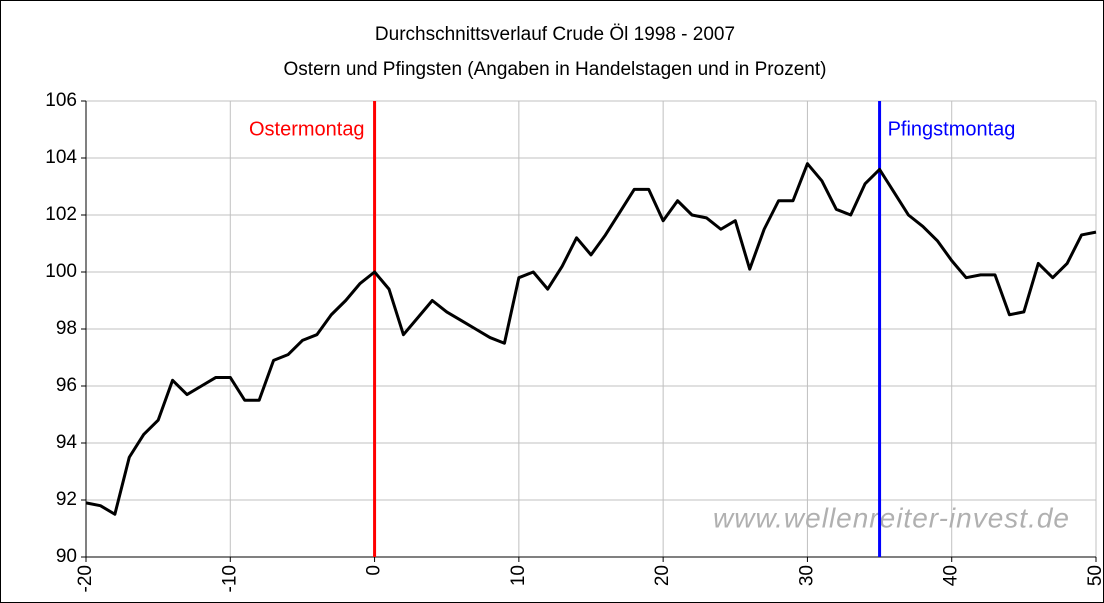 This screenshot has width=1104, height=603. Describe the element at coordinates (66, 328) in the screenshot. I see `y-tick-label: 98` at that location.